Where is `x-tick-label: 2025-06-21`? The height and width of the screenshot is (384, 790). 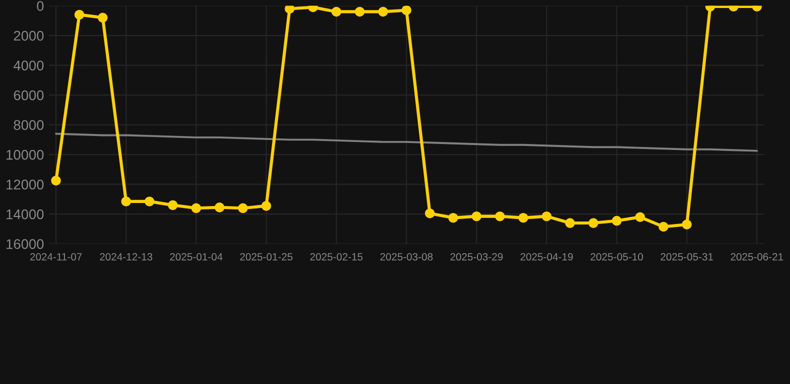
x-tick-label: 2025-06-21 is located at coordinates (757, 257).